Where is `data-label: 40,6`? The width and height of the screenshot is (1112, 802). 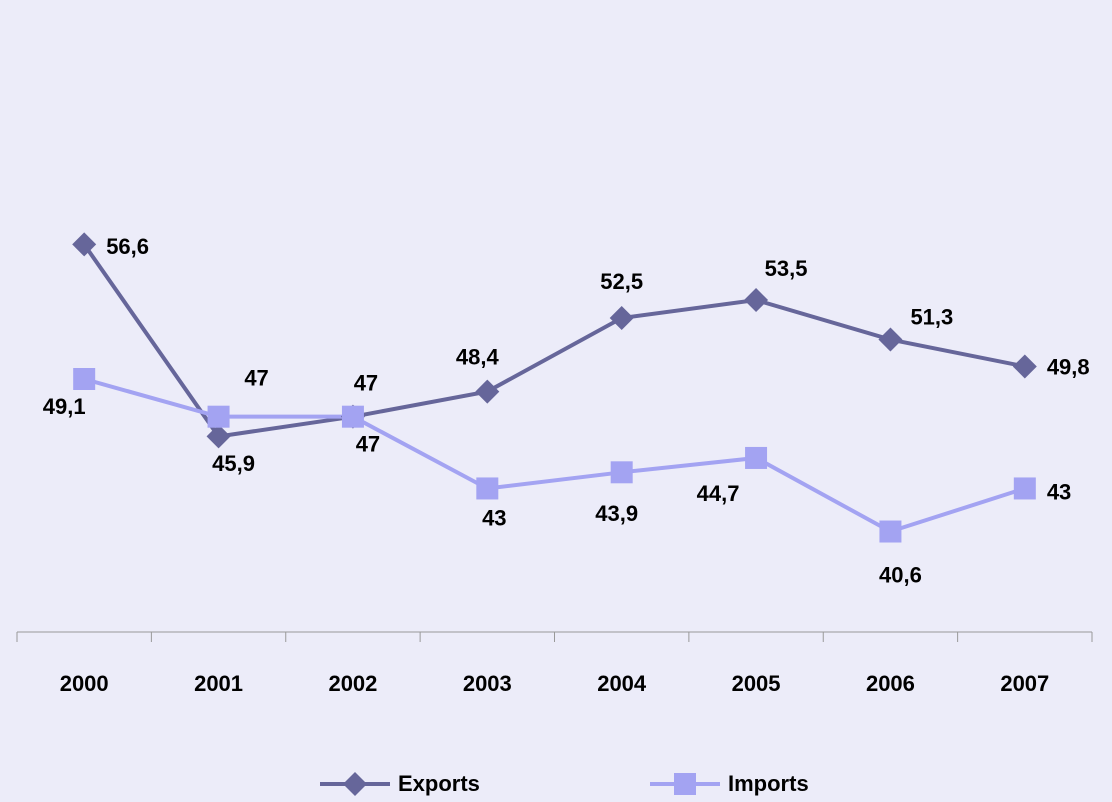
data-label: 40,6 is located at coordinates (900, 574).